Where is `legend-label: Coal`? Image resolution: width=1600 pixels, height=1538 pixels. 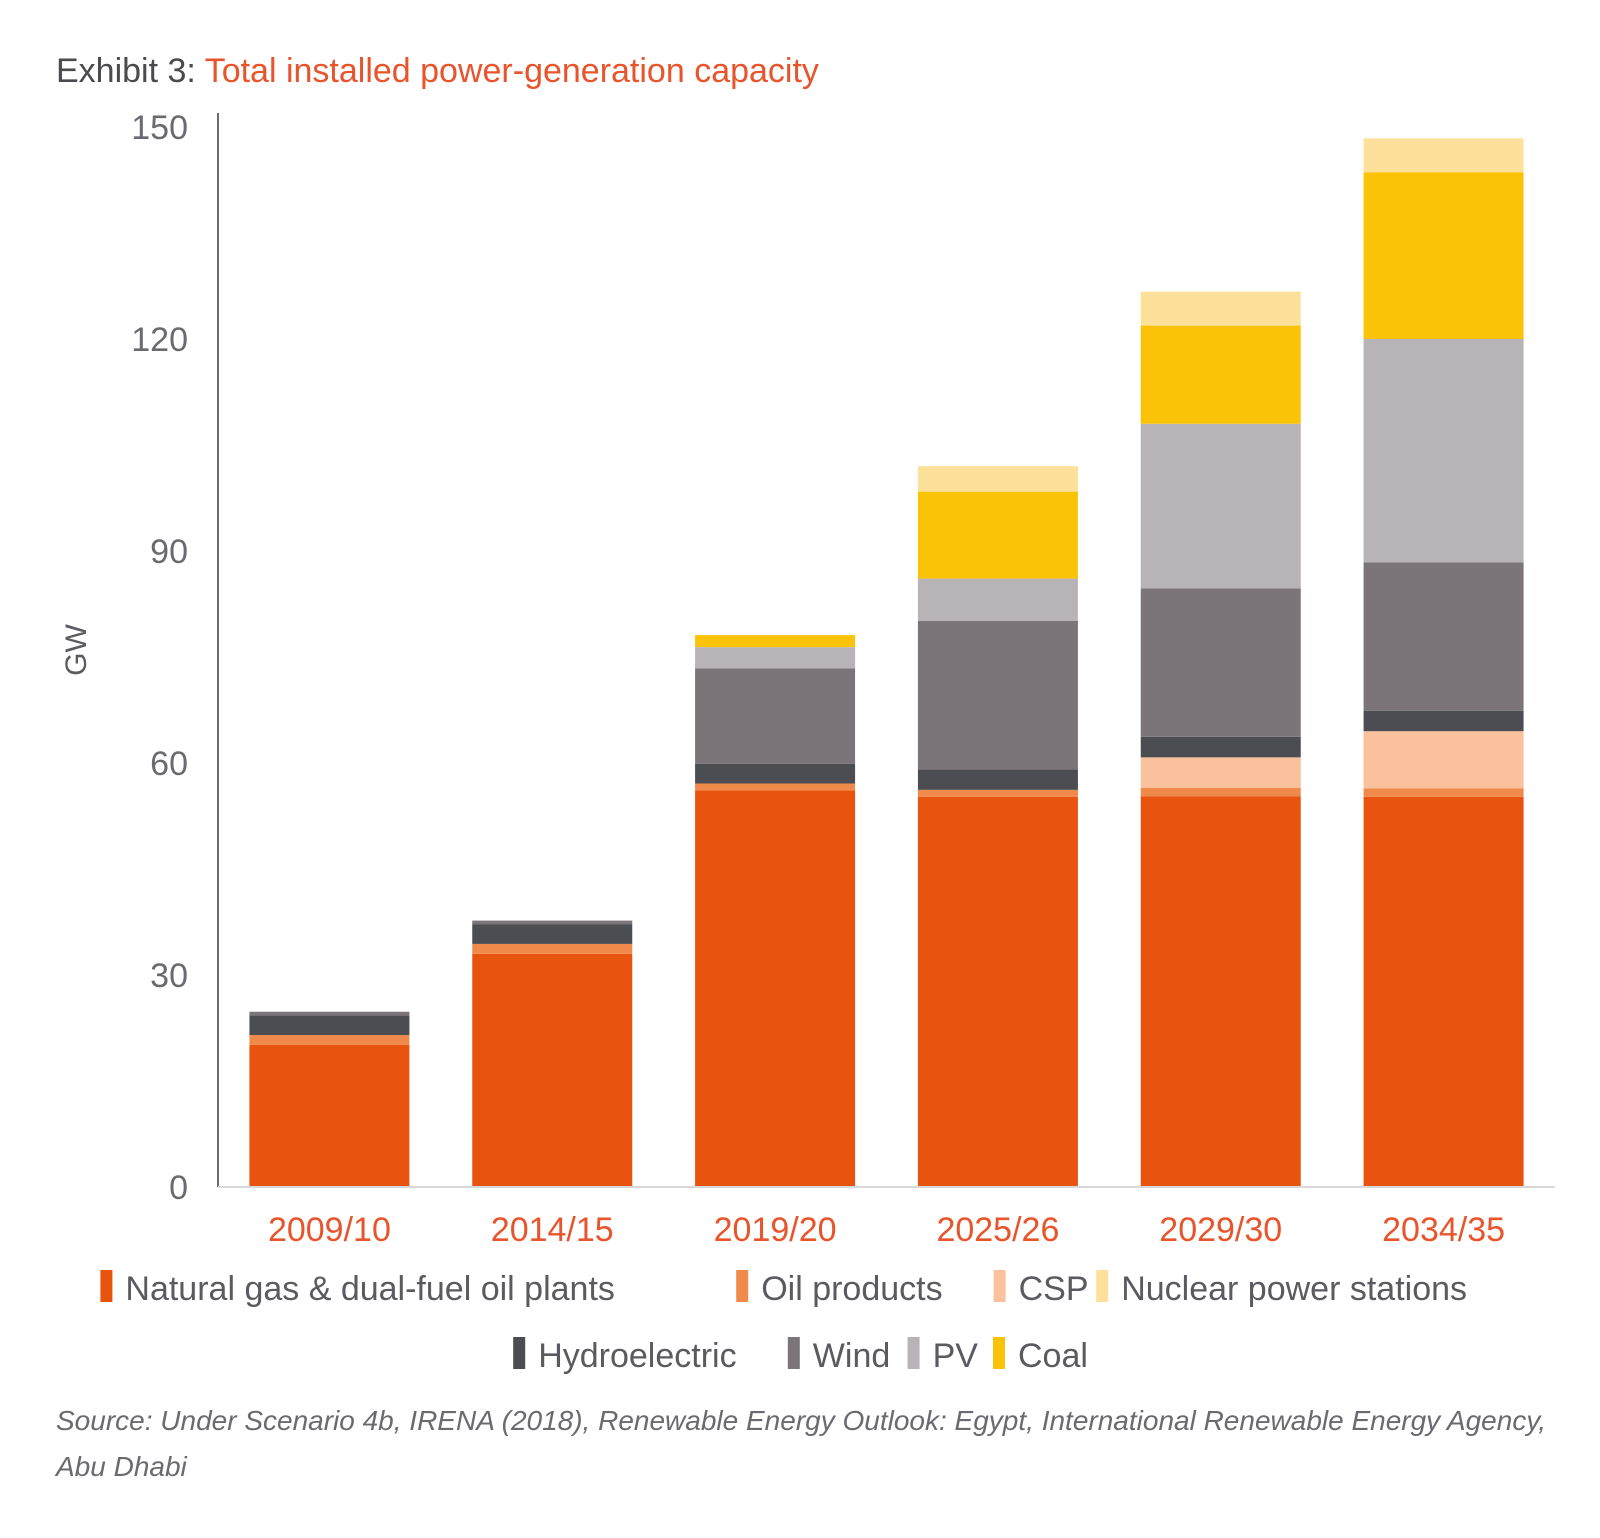
legend-label: Coal is located at coordinates (1053, 1356).